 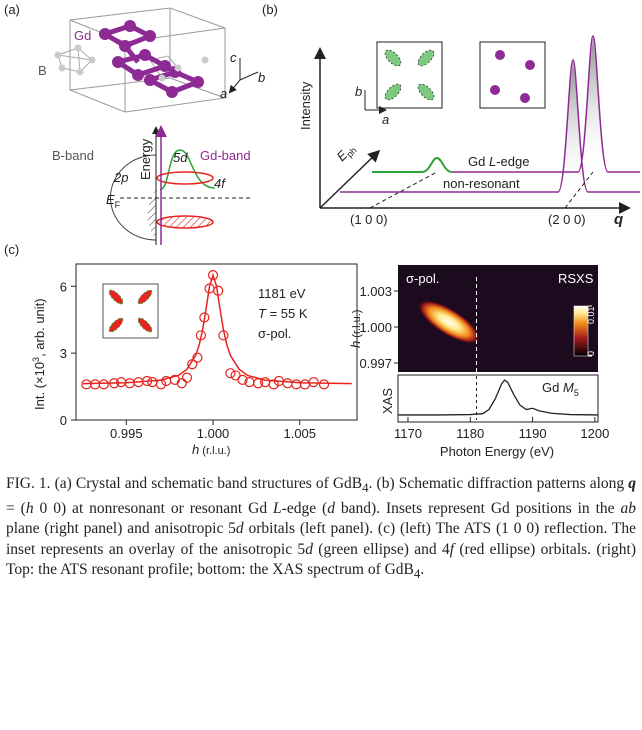 I want to click on xas-x-label: Photon Energy (eV), so click(x=497, y=451).